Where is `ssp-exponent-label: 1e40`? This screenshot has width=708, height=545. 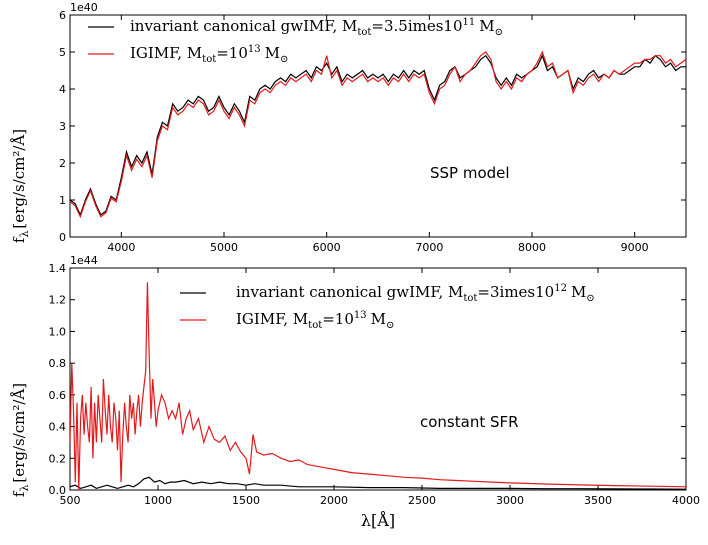
ssp-exponent-label: 1e40 is located at coordinates (84, 7).